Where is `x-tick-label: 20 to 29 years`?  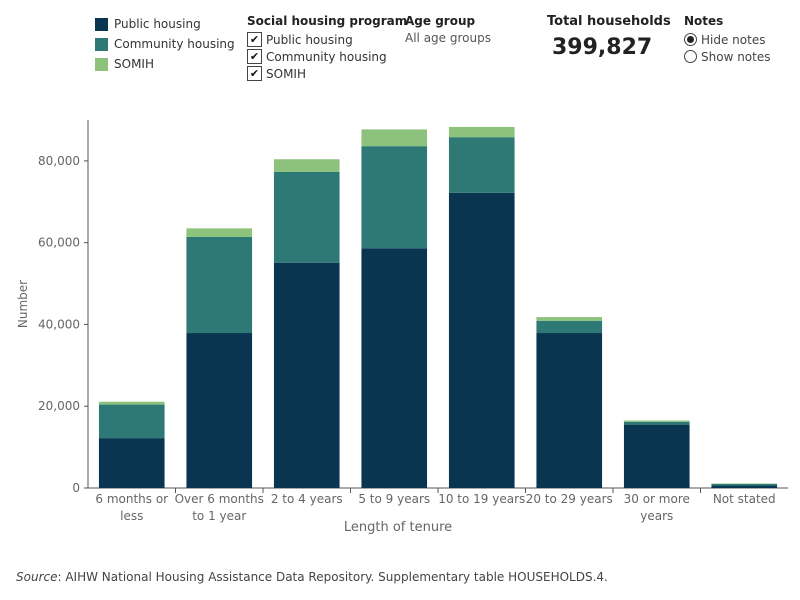
x-tick-label: 20 to 29 years is located at coordinates (569, 499).